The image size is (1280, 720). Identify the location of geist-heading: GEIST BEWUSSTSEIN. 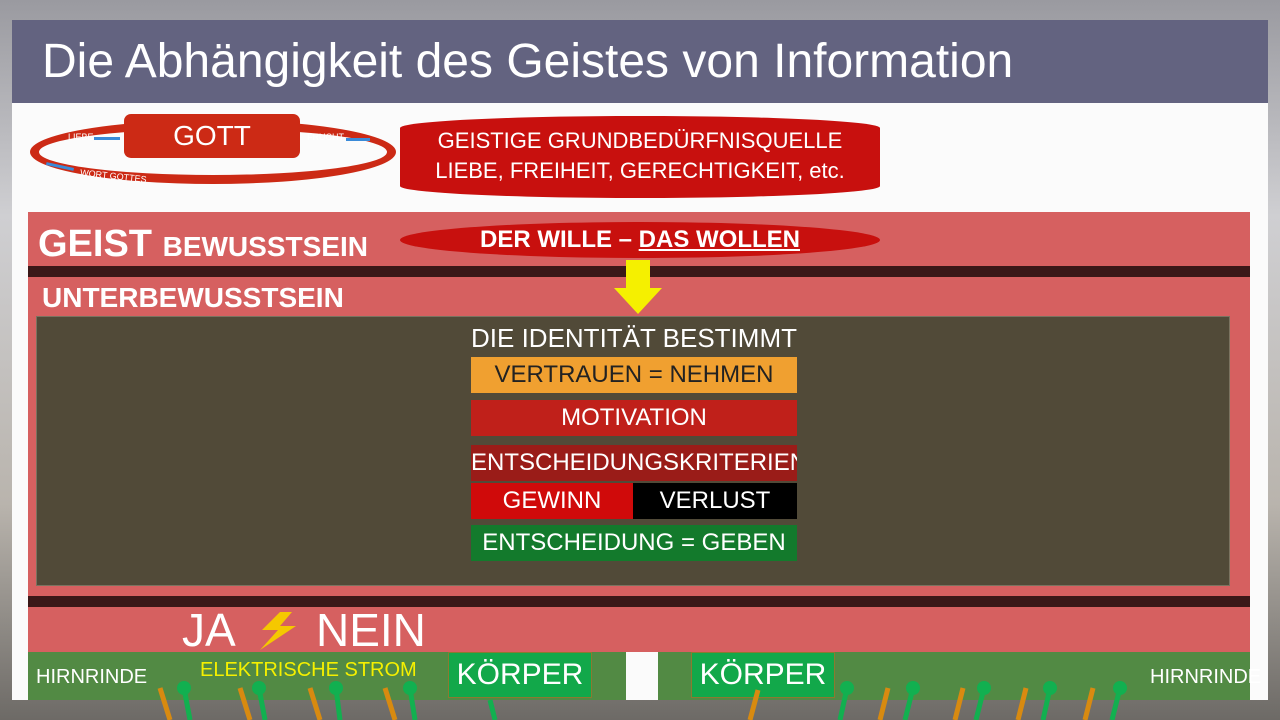
(203, 245).